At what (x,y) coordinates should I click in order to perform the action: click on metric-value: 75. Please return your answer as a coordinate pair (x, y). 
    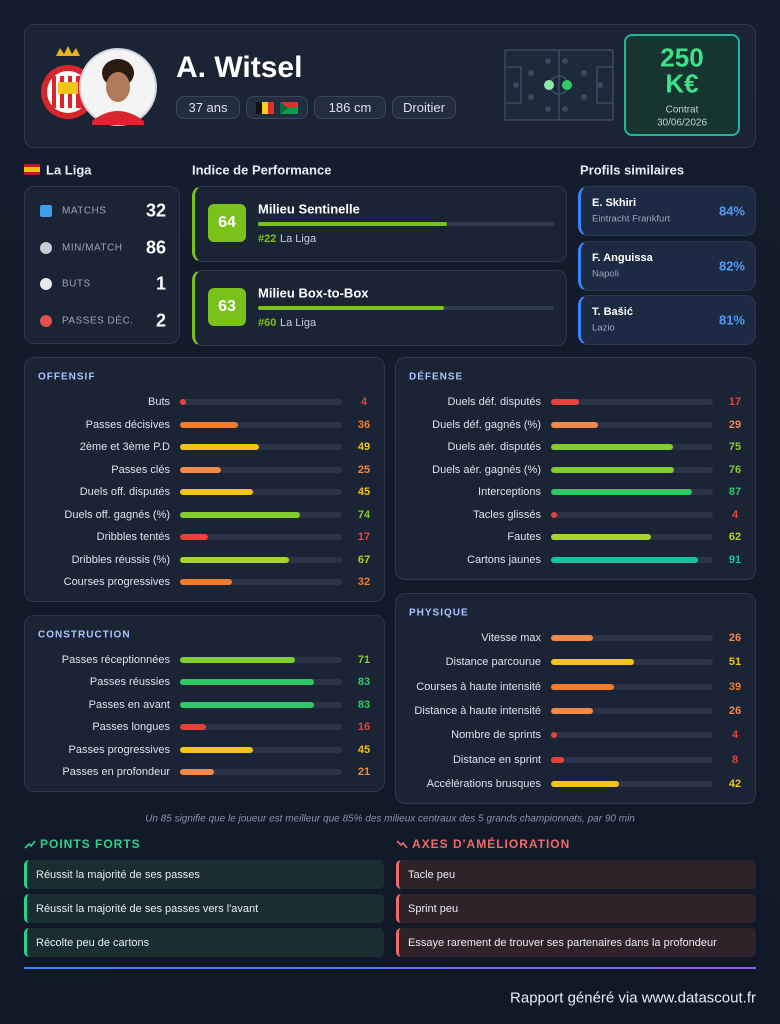
    Looking at the image, I should click on (735, 447).